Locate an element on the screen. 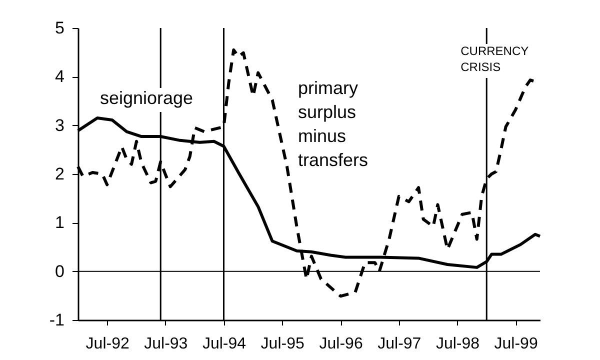 Image resolution: width=600 pixels, height=360 pixels. y-tick-label: 2 is located at coordinates (59, 174).